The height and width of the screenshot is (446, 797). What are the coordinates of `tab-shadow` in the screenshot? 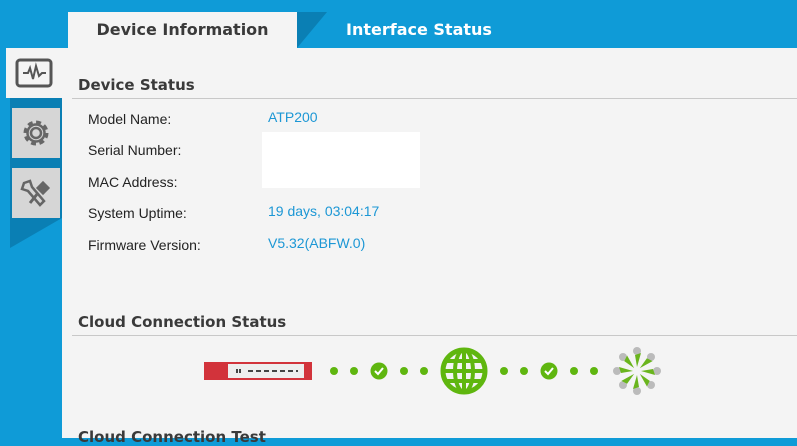 It's located at (312, 30).